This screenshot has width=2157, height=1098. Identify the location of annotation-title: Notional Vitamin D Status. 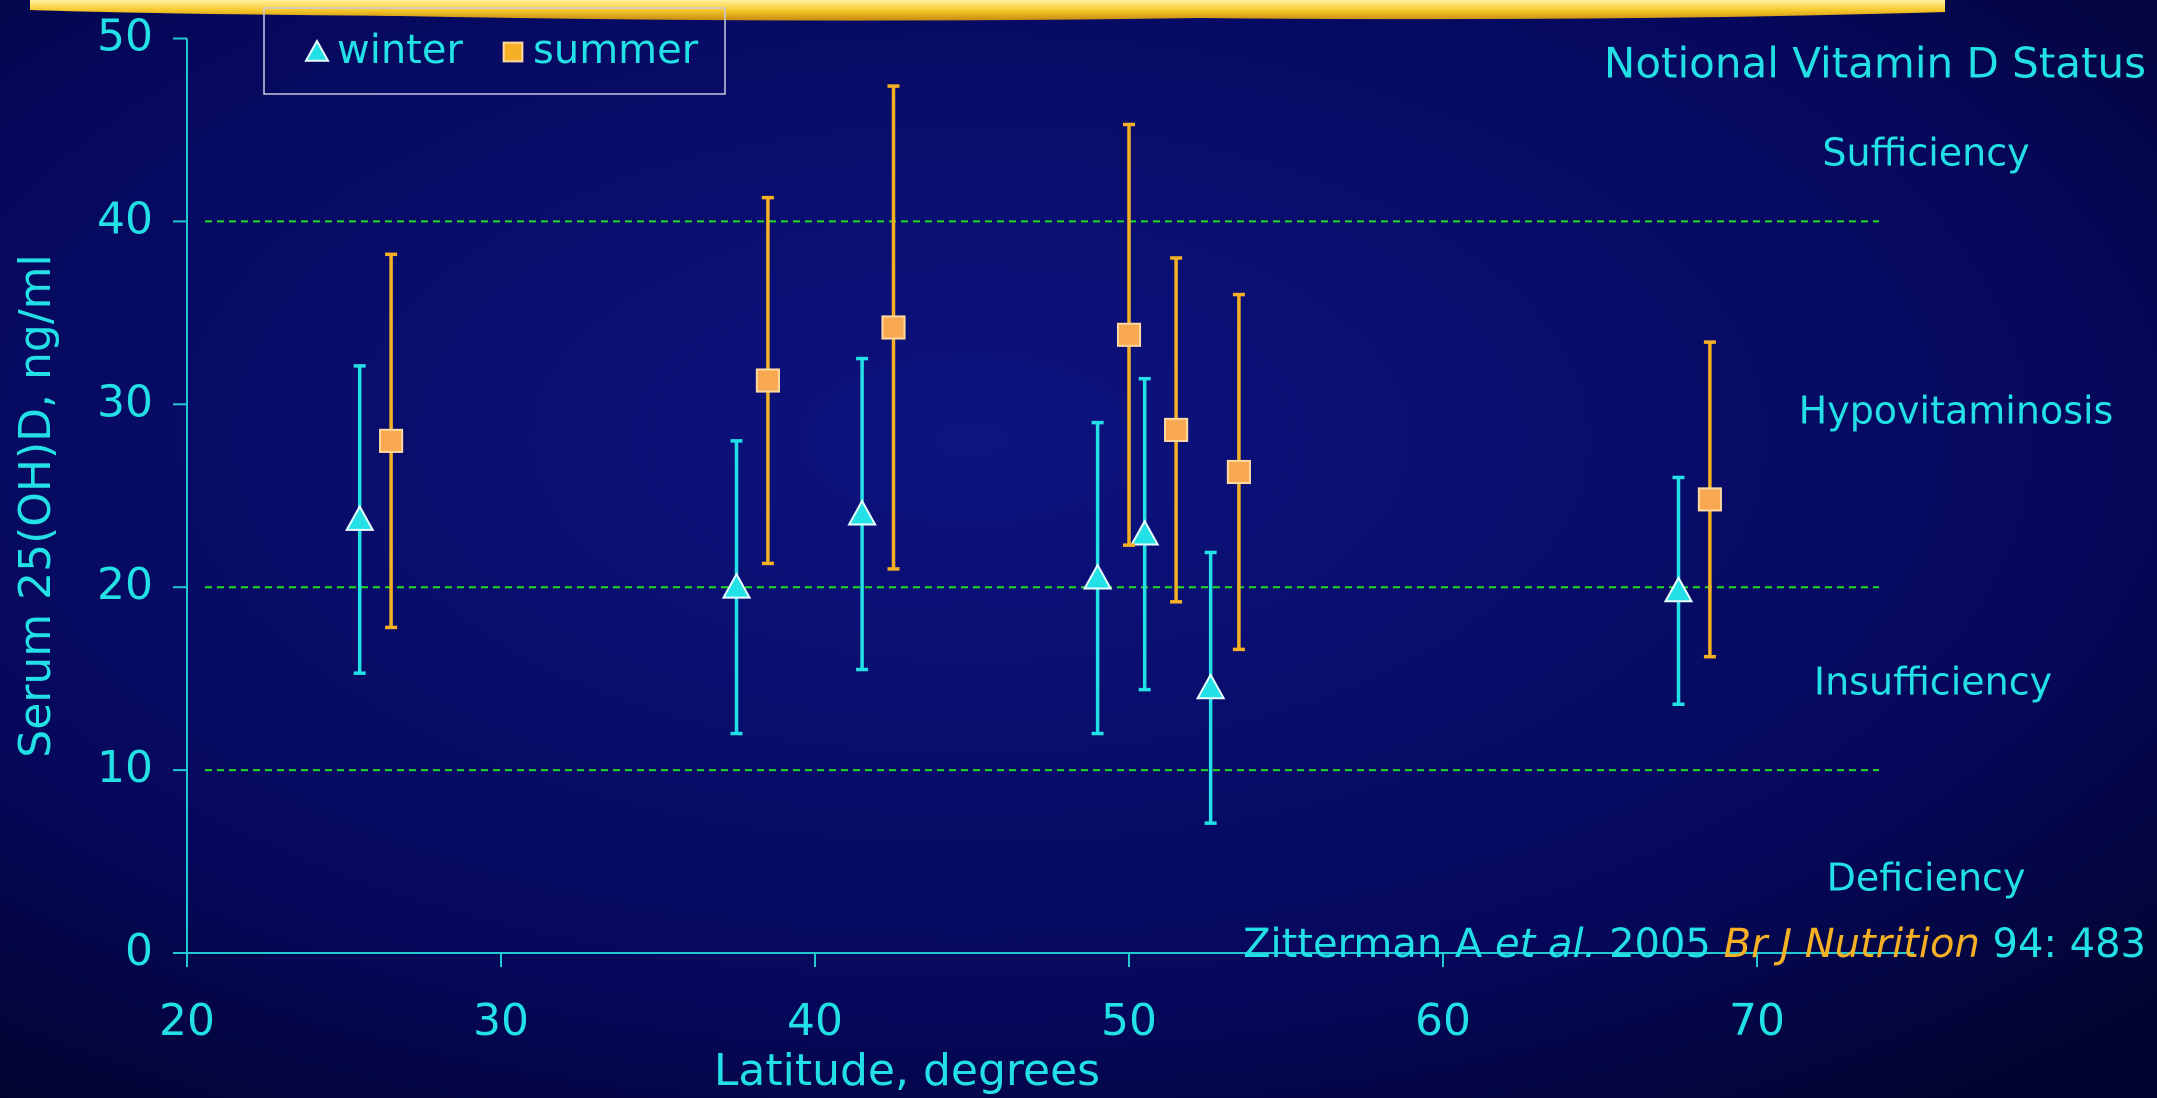
(1875, 63).